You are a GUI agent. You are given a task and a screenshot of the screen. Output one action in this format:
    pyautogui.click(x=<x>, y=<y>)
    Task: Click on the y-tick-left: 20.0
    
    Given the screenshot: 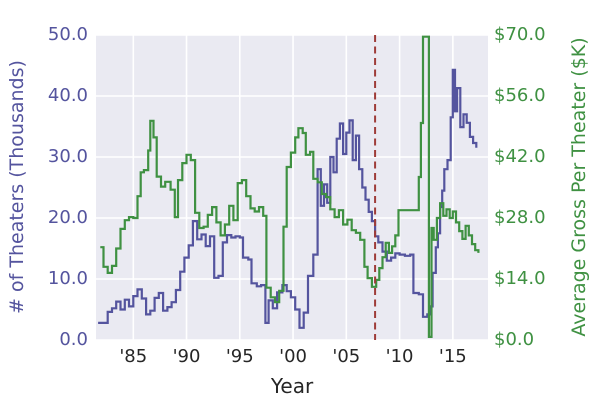 What is the action you would take?
    pyautogui.click(x=67, y=217)
    